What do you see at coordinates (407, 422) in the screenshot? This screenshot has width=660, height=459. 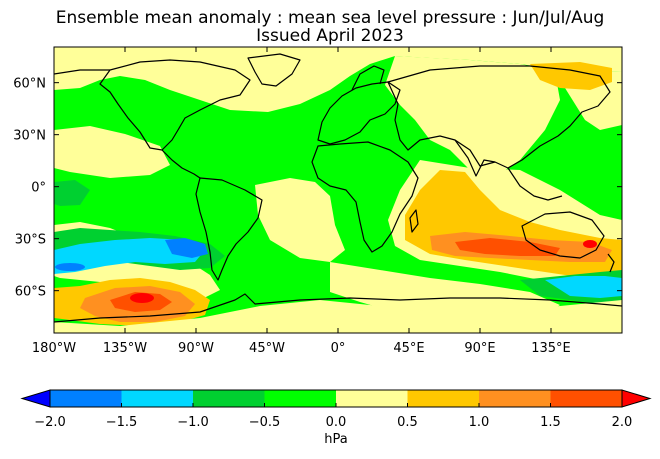 I see `colorbar-tick-label: 0.5` at bounding box center [407, 422].